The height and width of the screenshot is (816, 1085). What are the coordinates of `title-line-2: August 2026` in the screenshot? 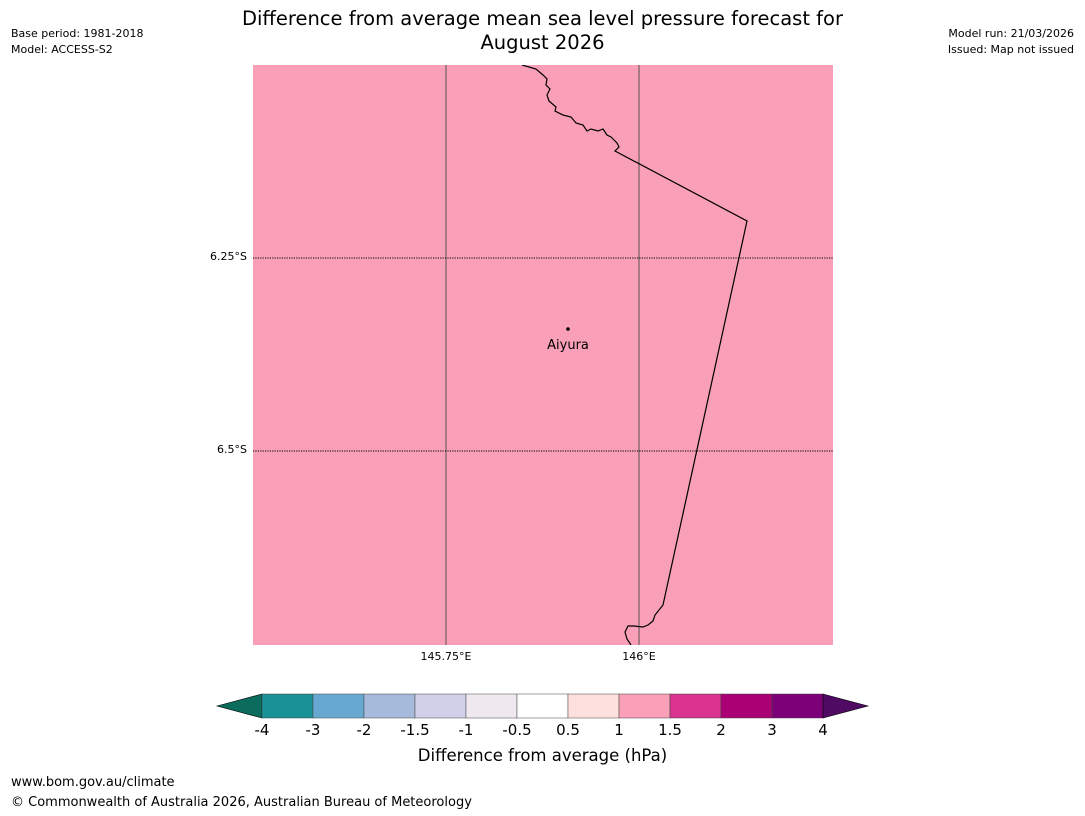 It's located at (542, 42).